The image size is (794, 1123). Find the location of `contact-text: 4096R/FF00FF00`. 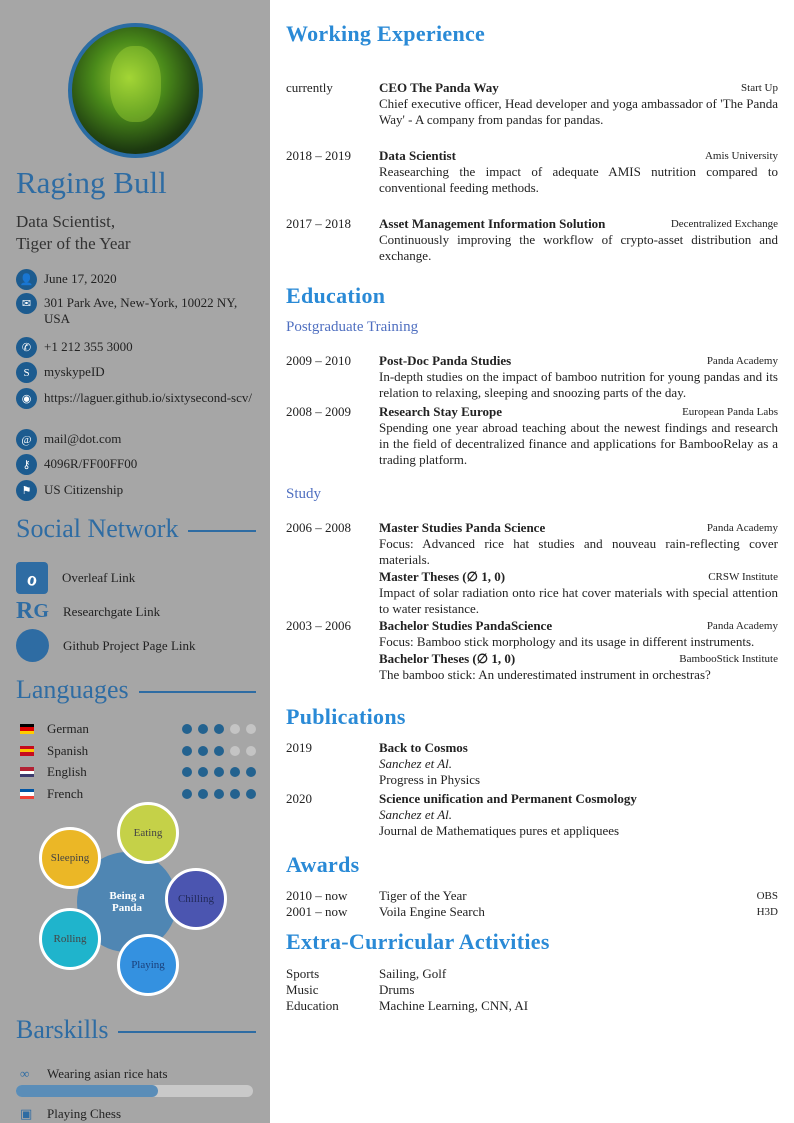

contact-text: 4096R/FF00FF00 is located at coordinates (91, 463).